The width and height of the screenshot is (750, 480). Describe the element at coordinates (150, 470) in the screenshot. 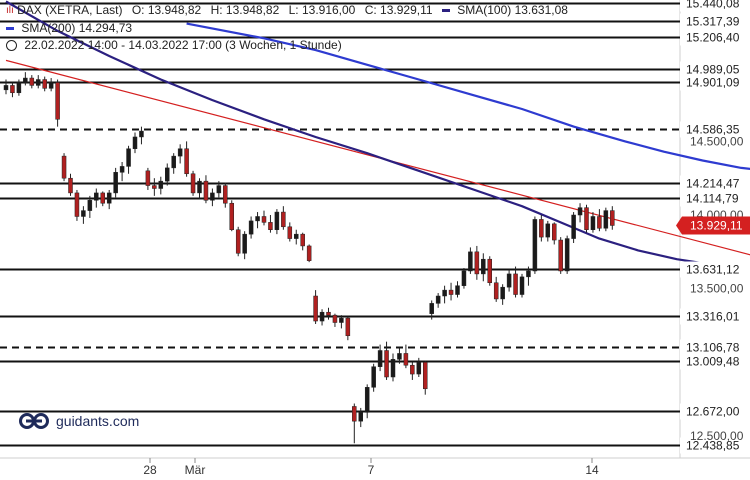

I see `x-tick-label: 28` at that location.